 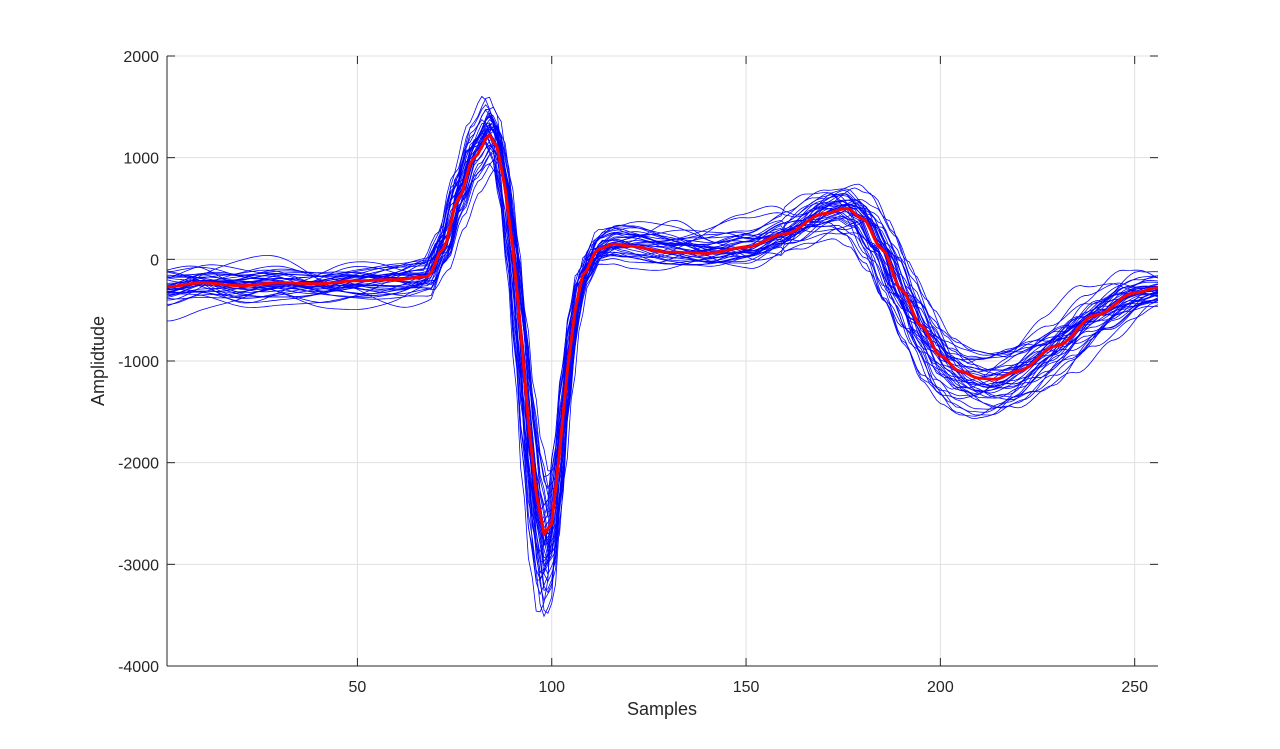 I want to click on y-tick-label: -1000, so click(x=138, y=362).